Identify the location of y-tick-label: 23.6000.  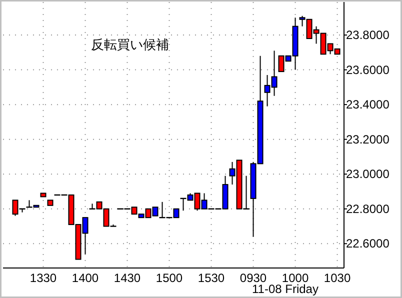
(368, 69).